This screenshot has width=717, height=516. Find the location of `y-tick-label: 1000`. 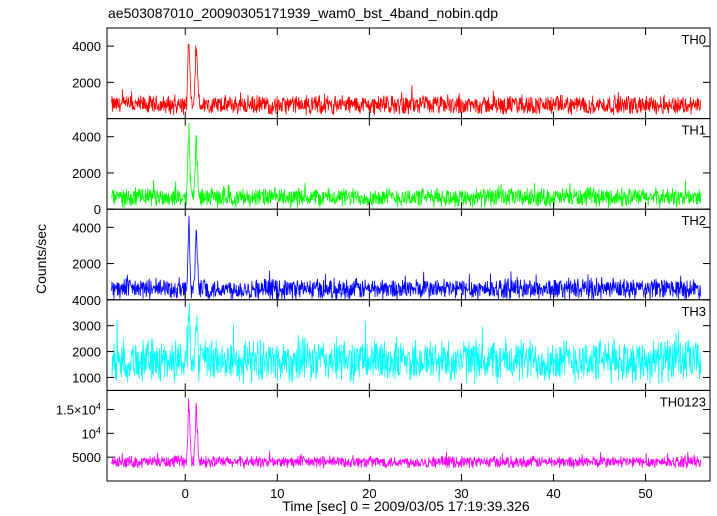

y-tick-label: 1000 is located at coordinates (86, 377).